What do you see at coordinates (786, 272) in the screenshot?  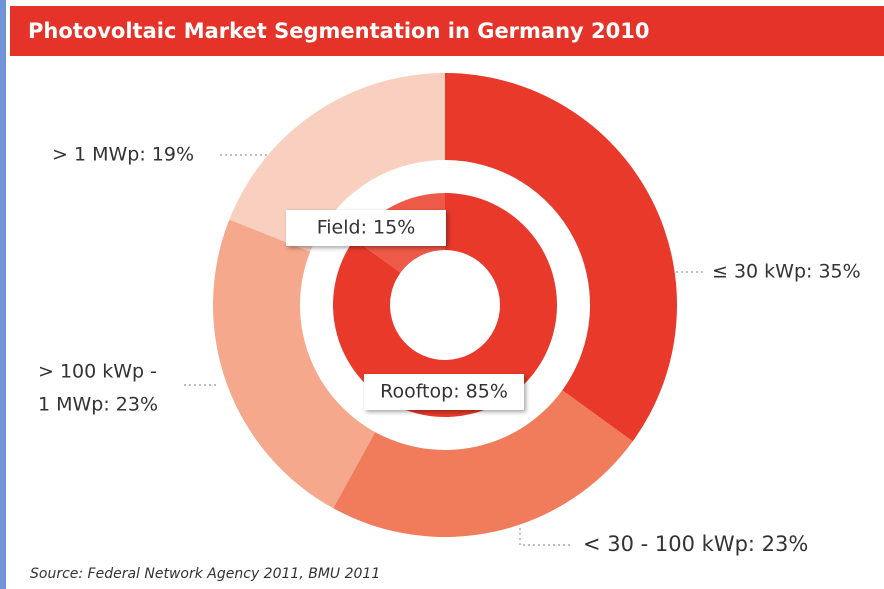 I see `slice-label: ≤ 30 kWp: 35%` at bounding box center [786, 272].